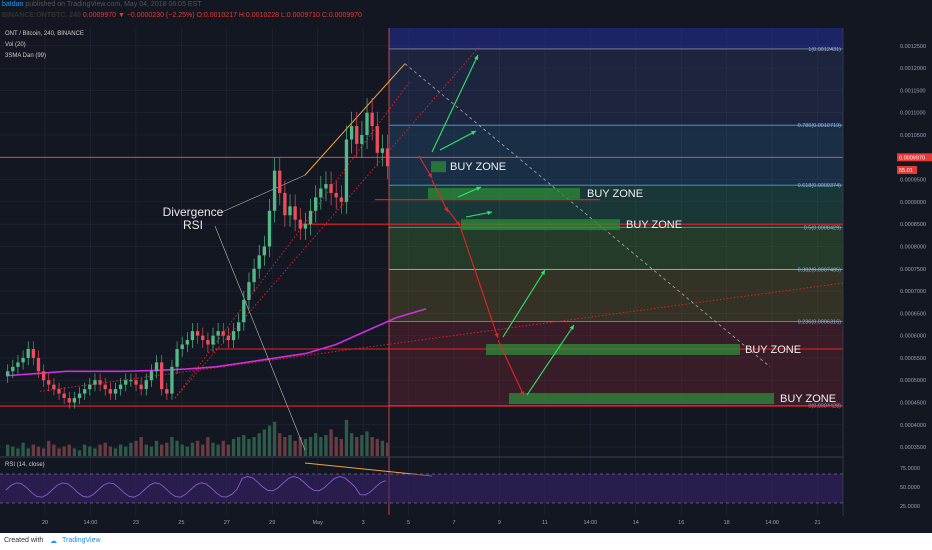  Describe the element at coordinates (44, 34) in the screenshot. I see `chart-title: ONT / Bitcoin, 240, BINANCE` at that location.